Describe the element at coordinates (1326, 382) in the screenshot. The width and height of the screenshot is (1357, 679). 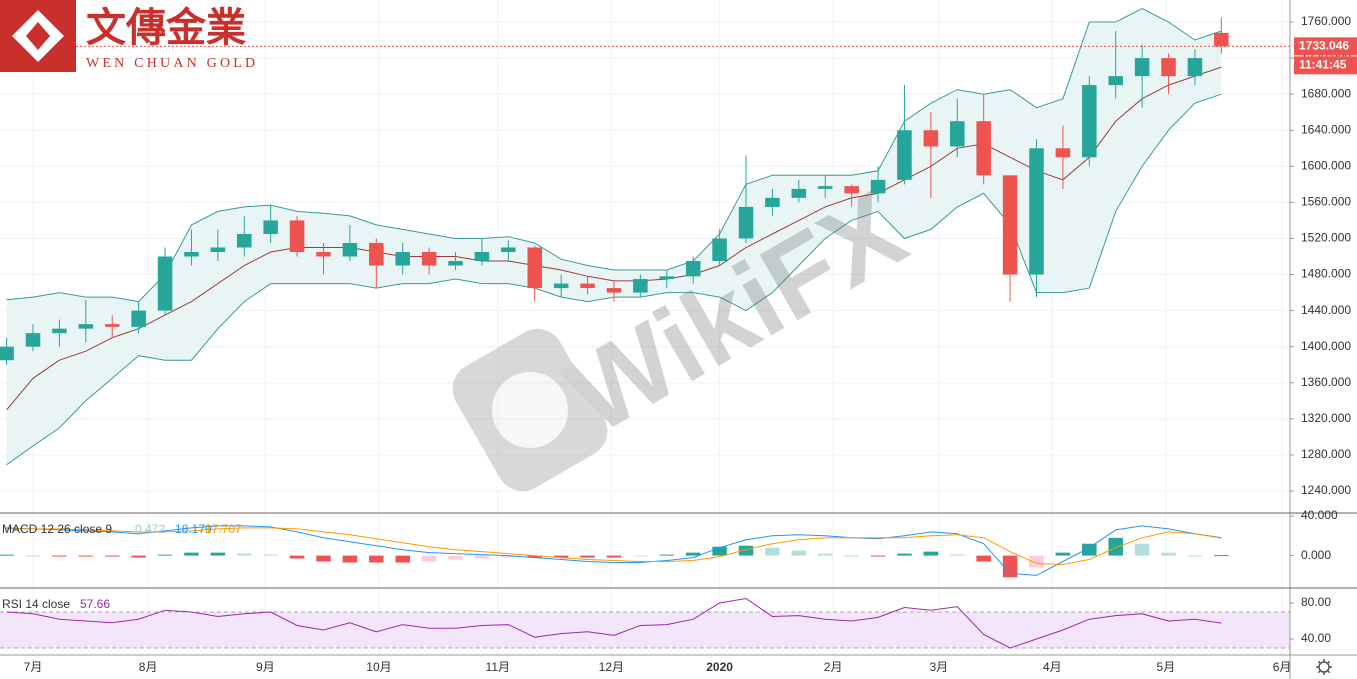
I see `y-tick-label: 1360.000` at that location.